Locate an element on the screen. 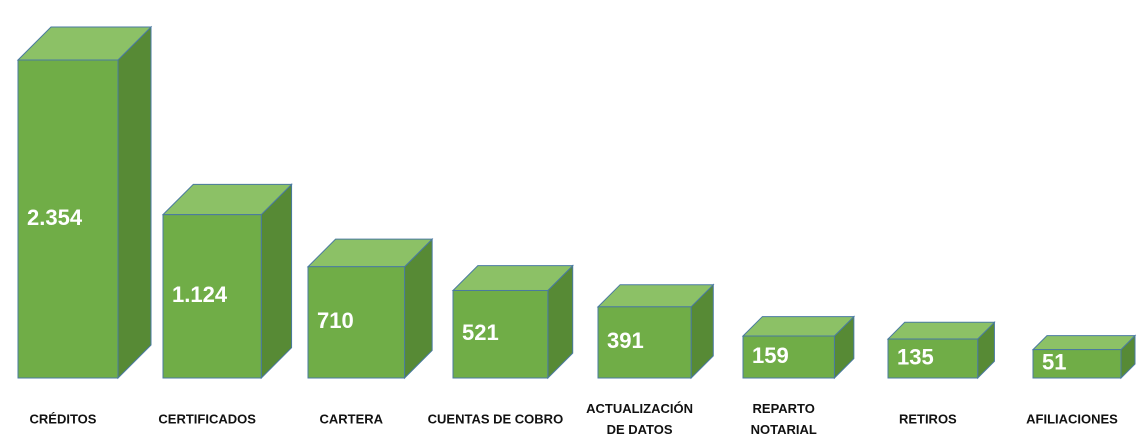 This screenshot has height=445, width=1144. x-tick-label: AFILIACIONES is located at coordinates (1072, 419).